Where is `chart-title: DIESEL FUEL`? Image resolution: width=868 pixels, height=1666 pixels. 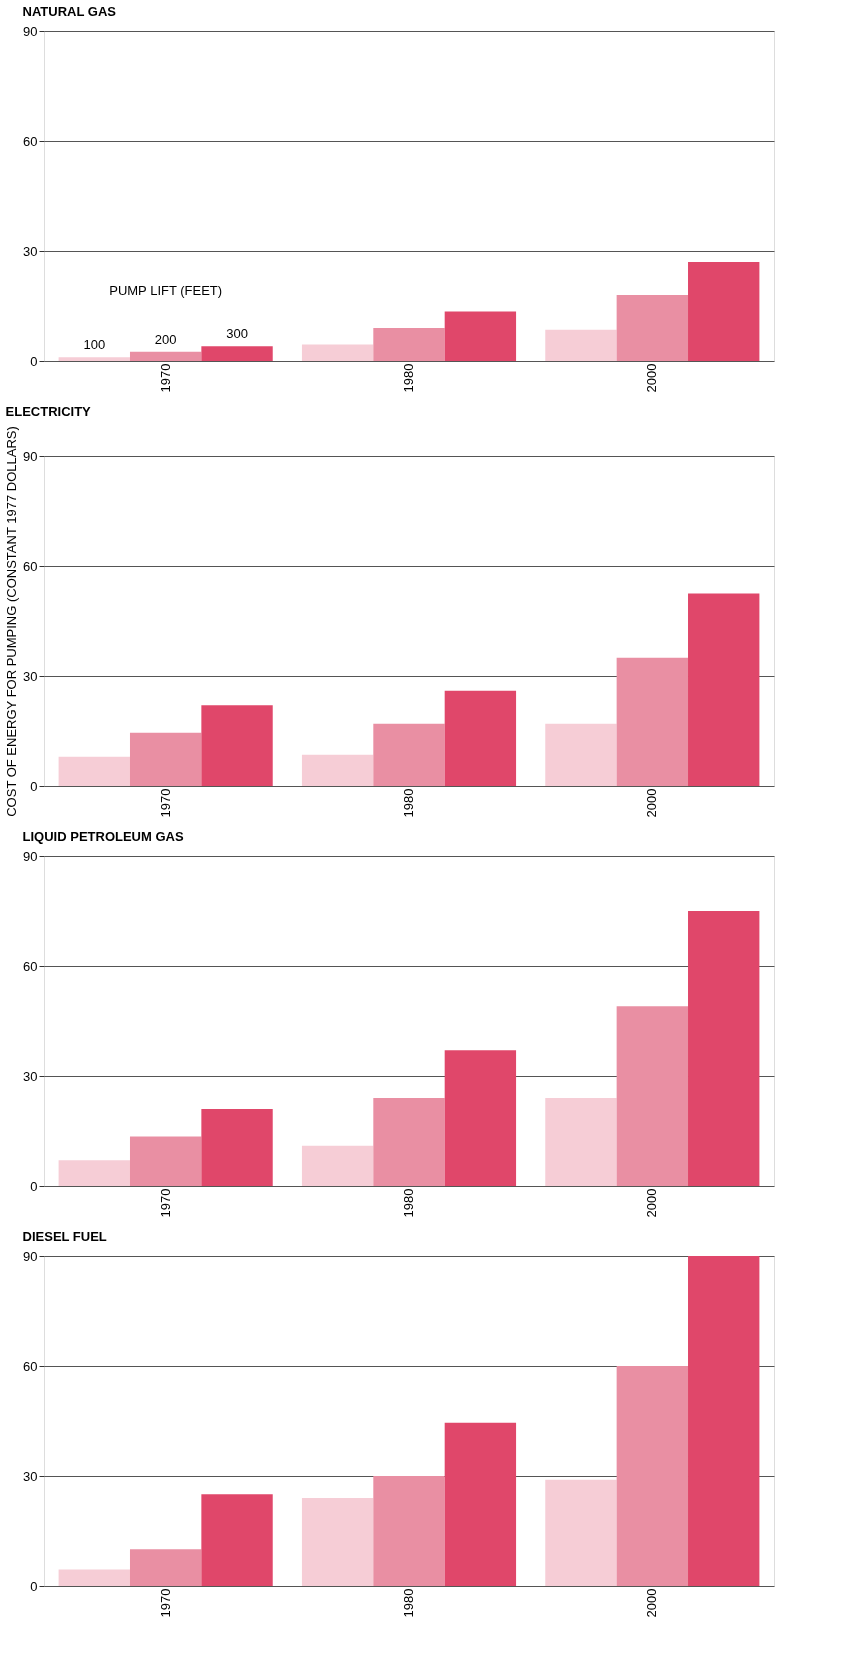
chart-title: DIESEL FUEL is located at coordinates (64, 1236).